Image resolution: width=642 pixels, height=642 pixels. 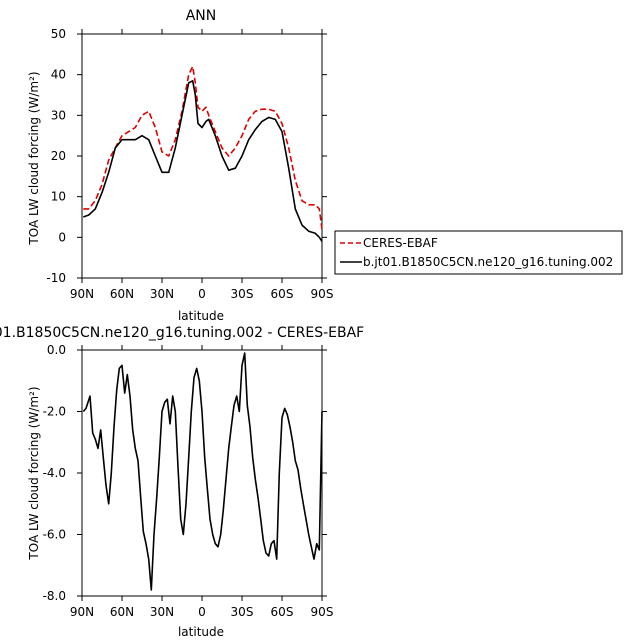 I want to click on y-tick-label: -6.0, so click(x=54, y=535).